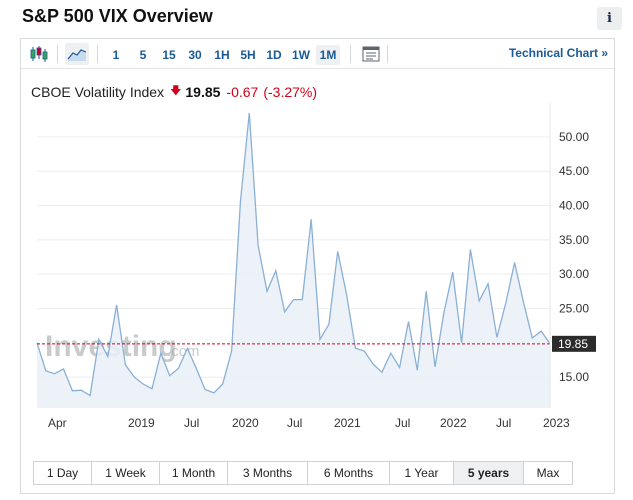 The width and height of the screenshot is (633, 500). What do you see at coordinates (57, 423) in the screenshot?
I see `x-tick-label: Apr` at bounding box center [57, 423].